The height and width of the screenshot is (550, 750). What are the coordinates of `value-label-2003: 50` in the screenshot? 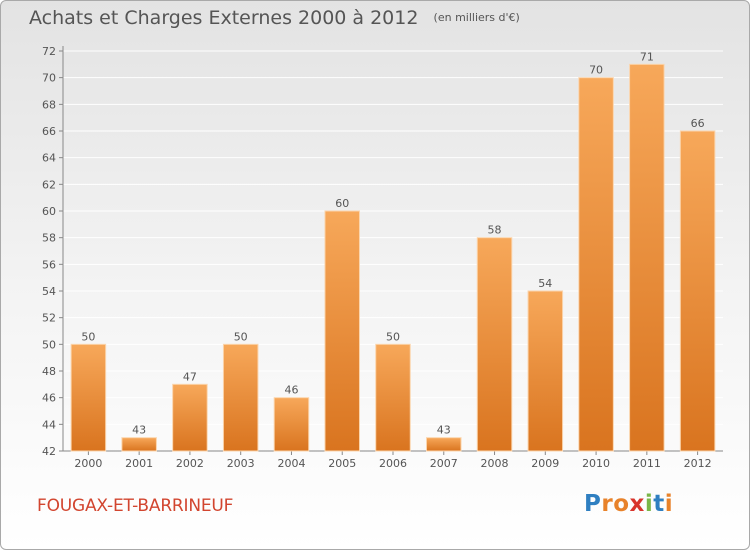 It's located at (241, 336).